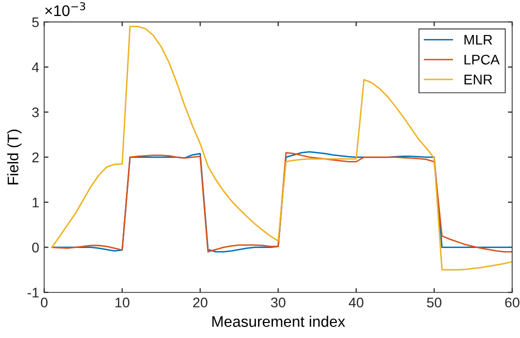  Describe the element at coordinates (33, 293) in the screenshot. I see `y-tick-label: -1` at that location.